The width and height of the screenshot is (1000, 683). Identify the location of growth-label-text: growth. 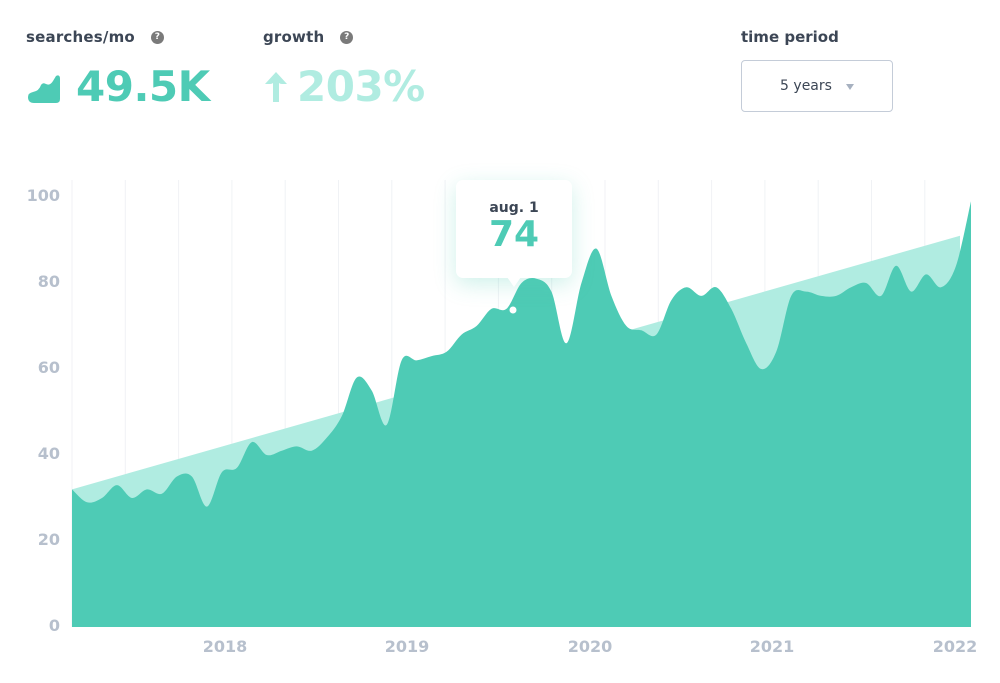
(294, 37).